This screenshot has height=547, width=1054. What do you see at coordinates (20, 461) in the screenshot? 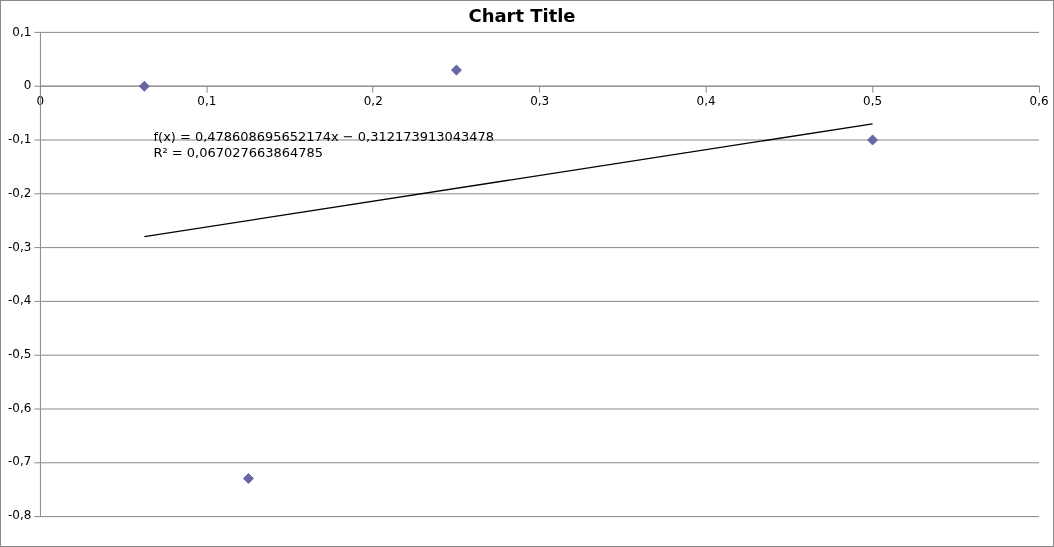
I see `y-tick-label: -0,7` at bounding box center [20, 461].